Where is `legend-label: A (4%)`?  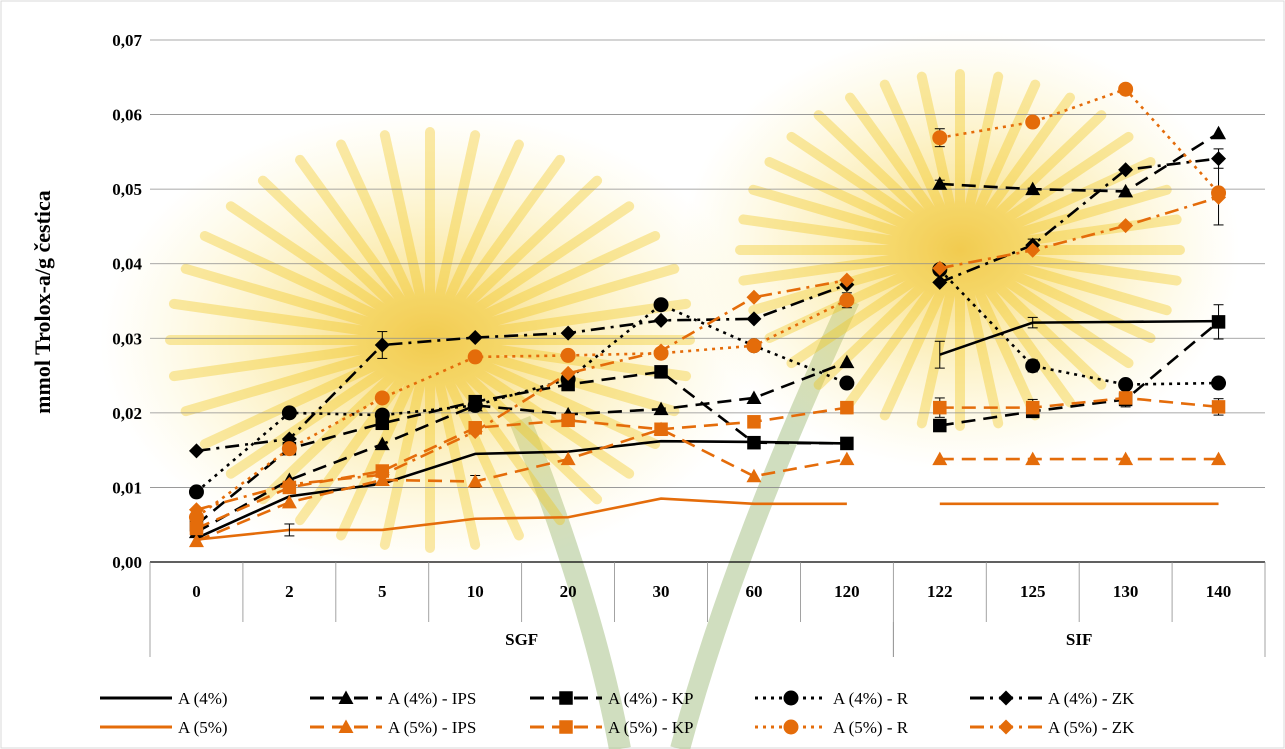
legend-label: A (4%) is located at coordinates (203, 698).